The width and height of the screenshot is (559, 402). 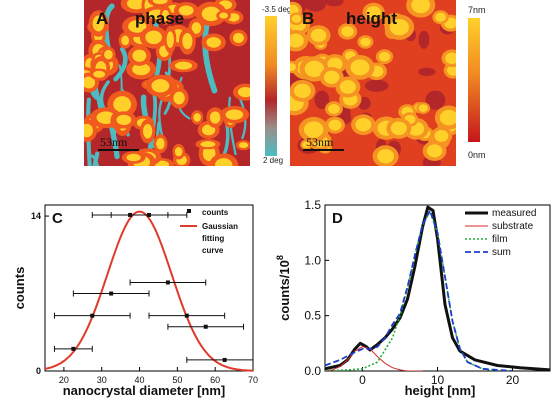 What do you see at coordinates (362, 380) in the screenshot?
I see `d-xtick-label: 0` at bounding box center [362, 380].